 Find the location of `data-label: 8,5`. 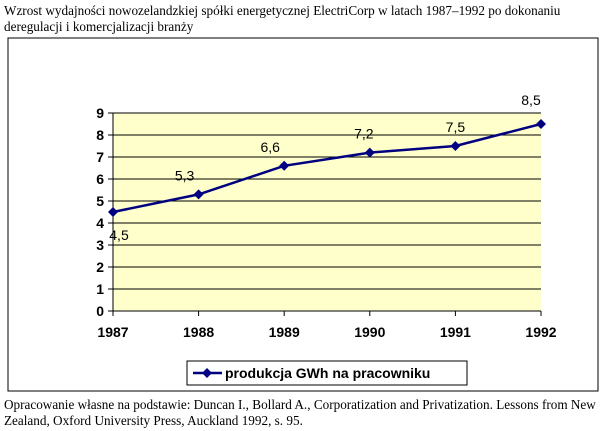

data-label: 8,5 is located at coordinates (531, 100).